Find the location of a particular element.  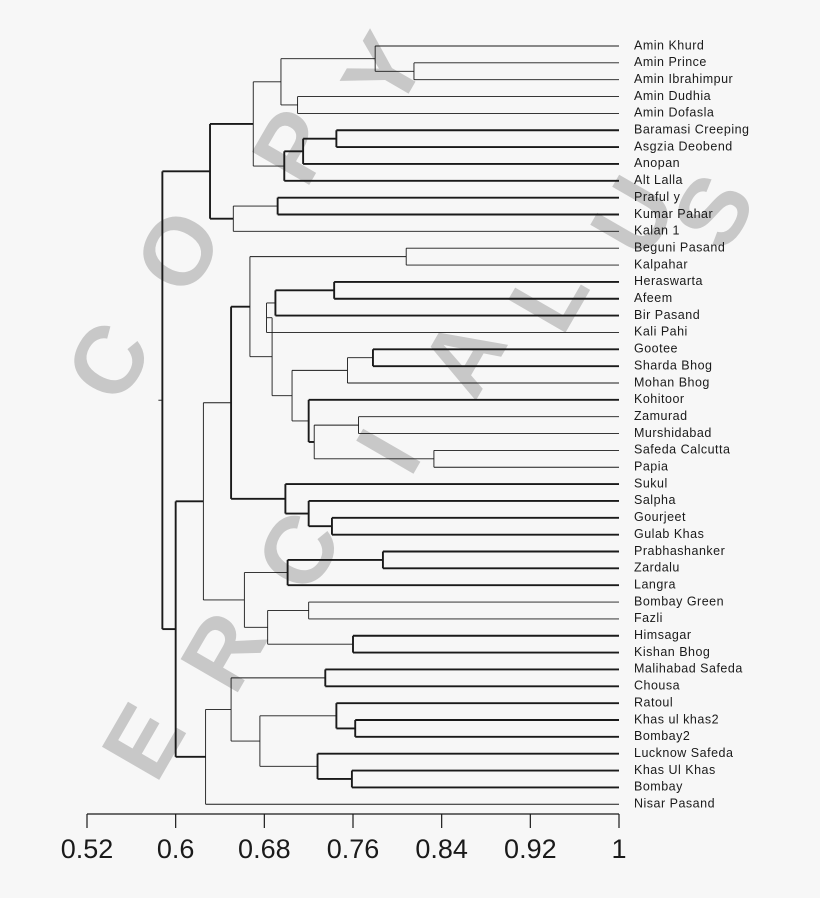

leaf-label: Anopan is located at coordinates (657, 163).